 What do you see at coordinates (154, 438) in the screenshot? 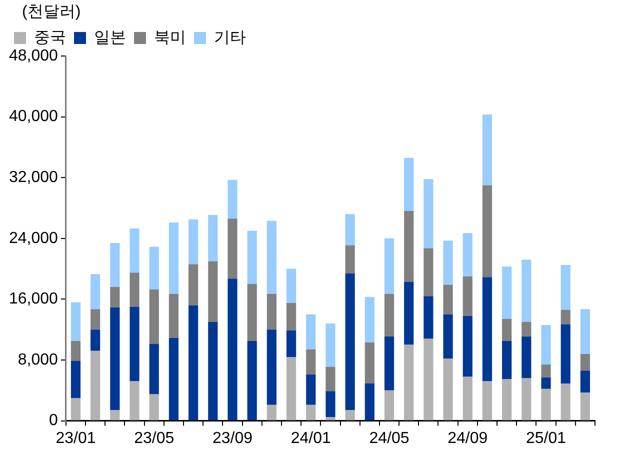
I see `x-tick-label: 23/05` at bounding box center [154, 438].